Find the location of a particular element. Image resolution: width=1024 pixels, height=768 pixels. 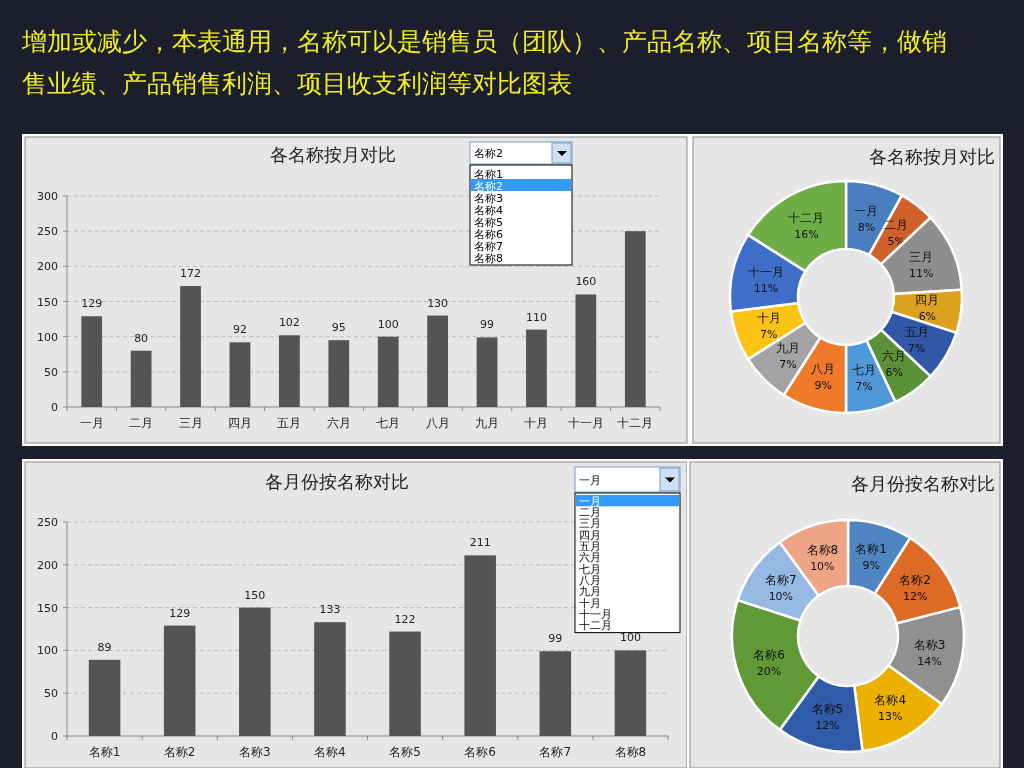

annotation: 名称7 is located at coordinates (488, 246).